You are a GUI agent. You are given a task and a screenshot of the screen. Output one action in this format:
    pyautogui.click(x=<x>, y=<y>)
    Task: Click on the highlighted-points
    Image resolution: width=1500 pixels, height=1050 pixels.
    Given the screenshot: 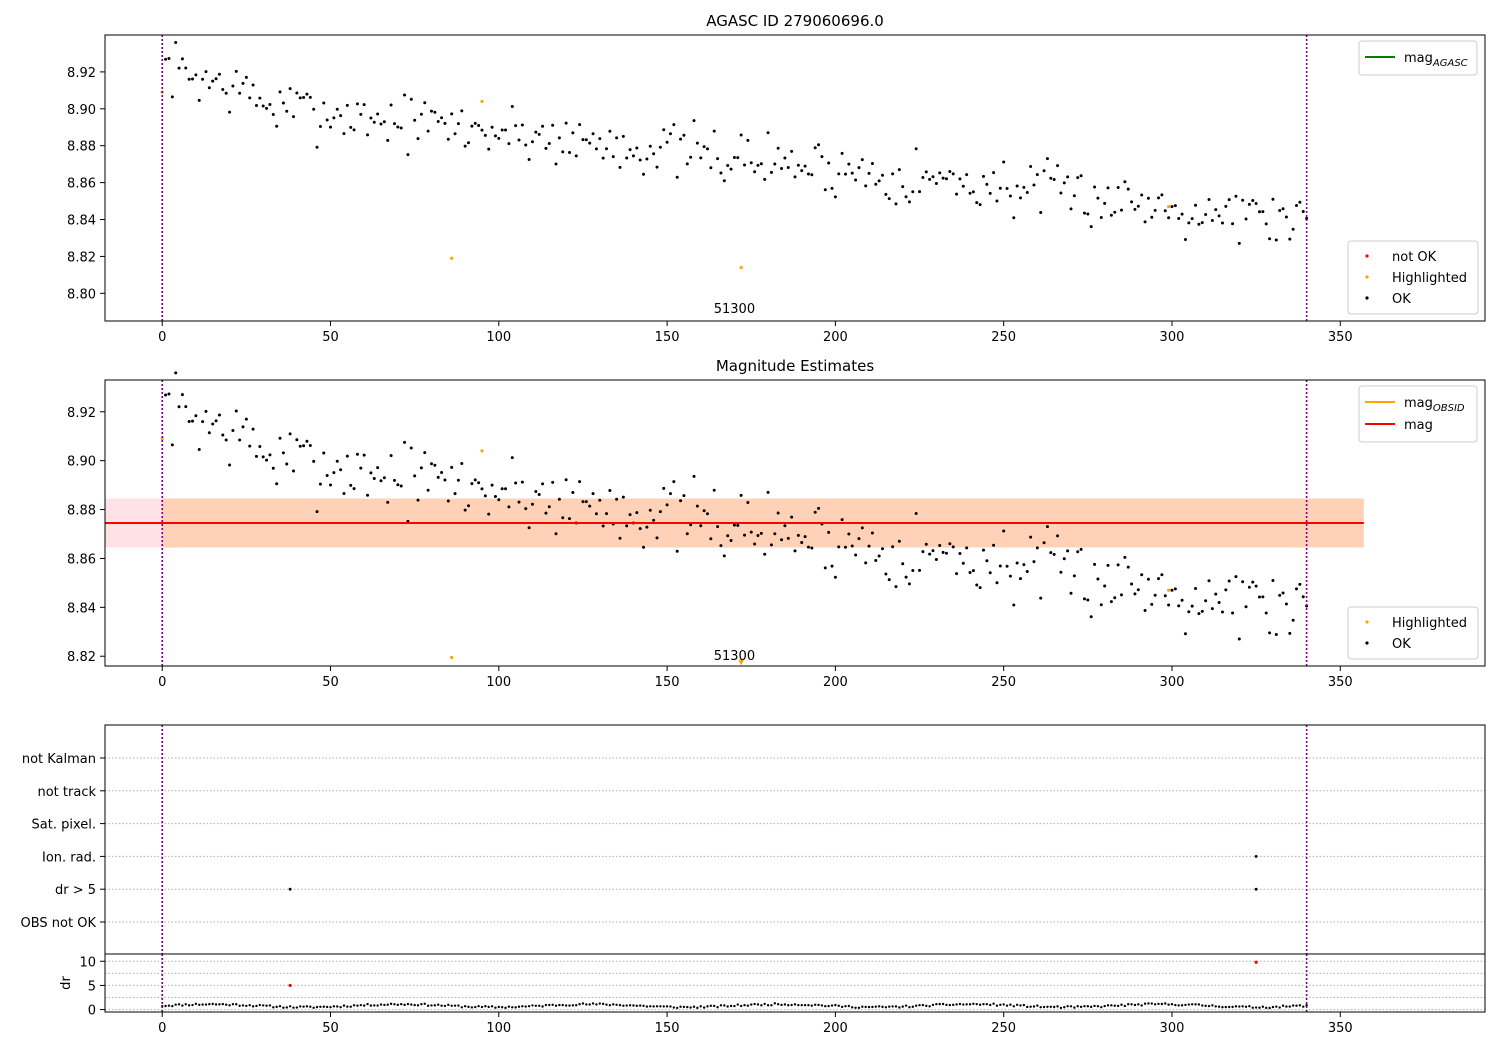 What is the action you would take?
    pyautogui.click(x=665, y=180)
    